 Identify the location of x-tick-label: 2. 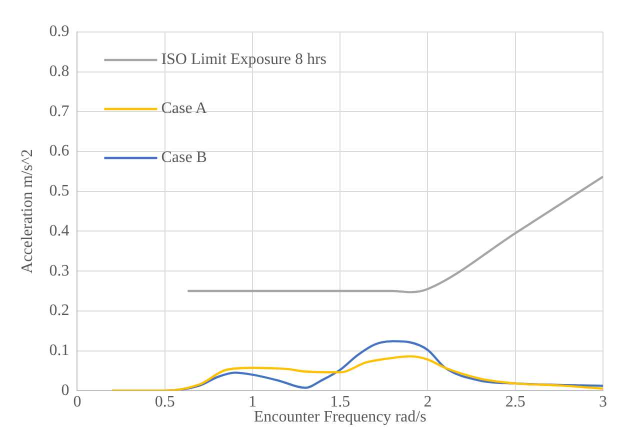
(428, 401).